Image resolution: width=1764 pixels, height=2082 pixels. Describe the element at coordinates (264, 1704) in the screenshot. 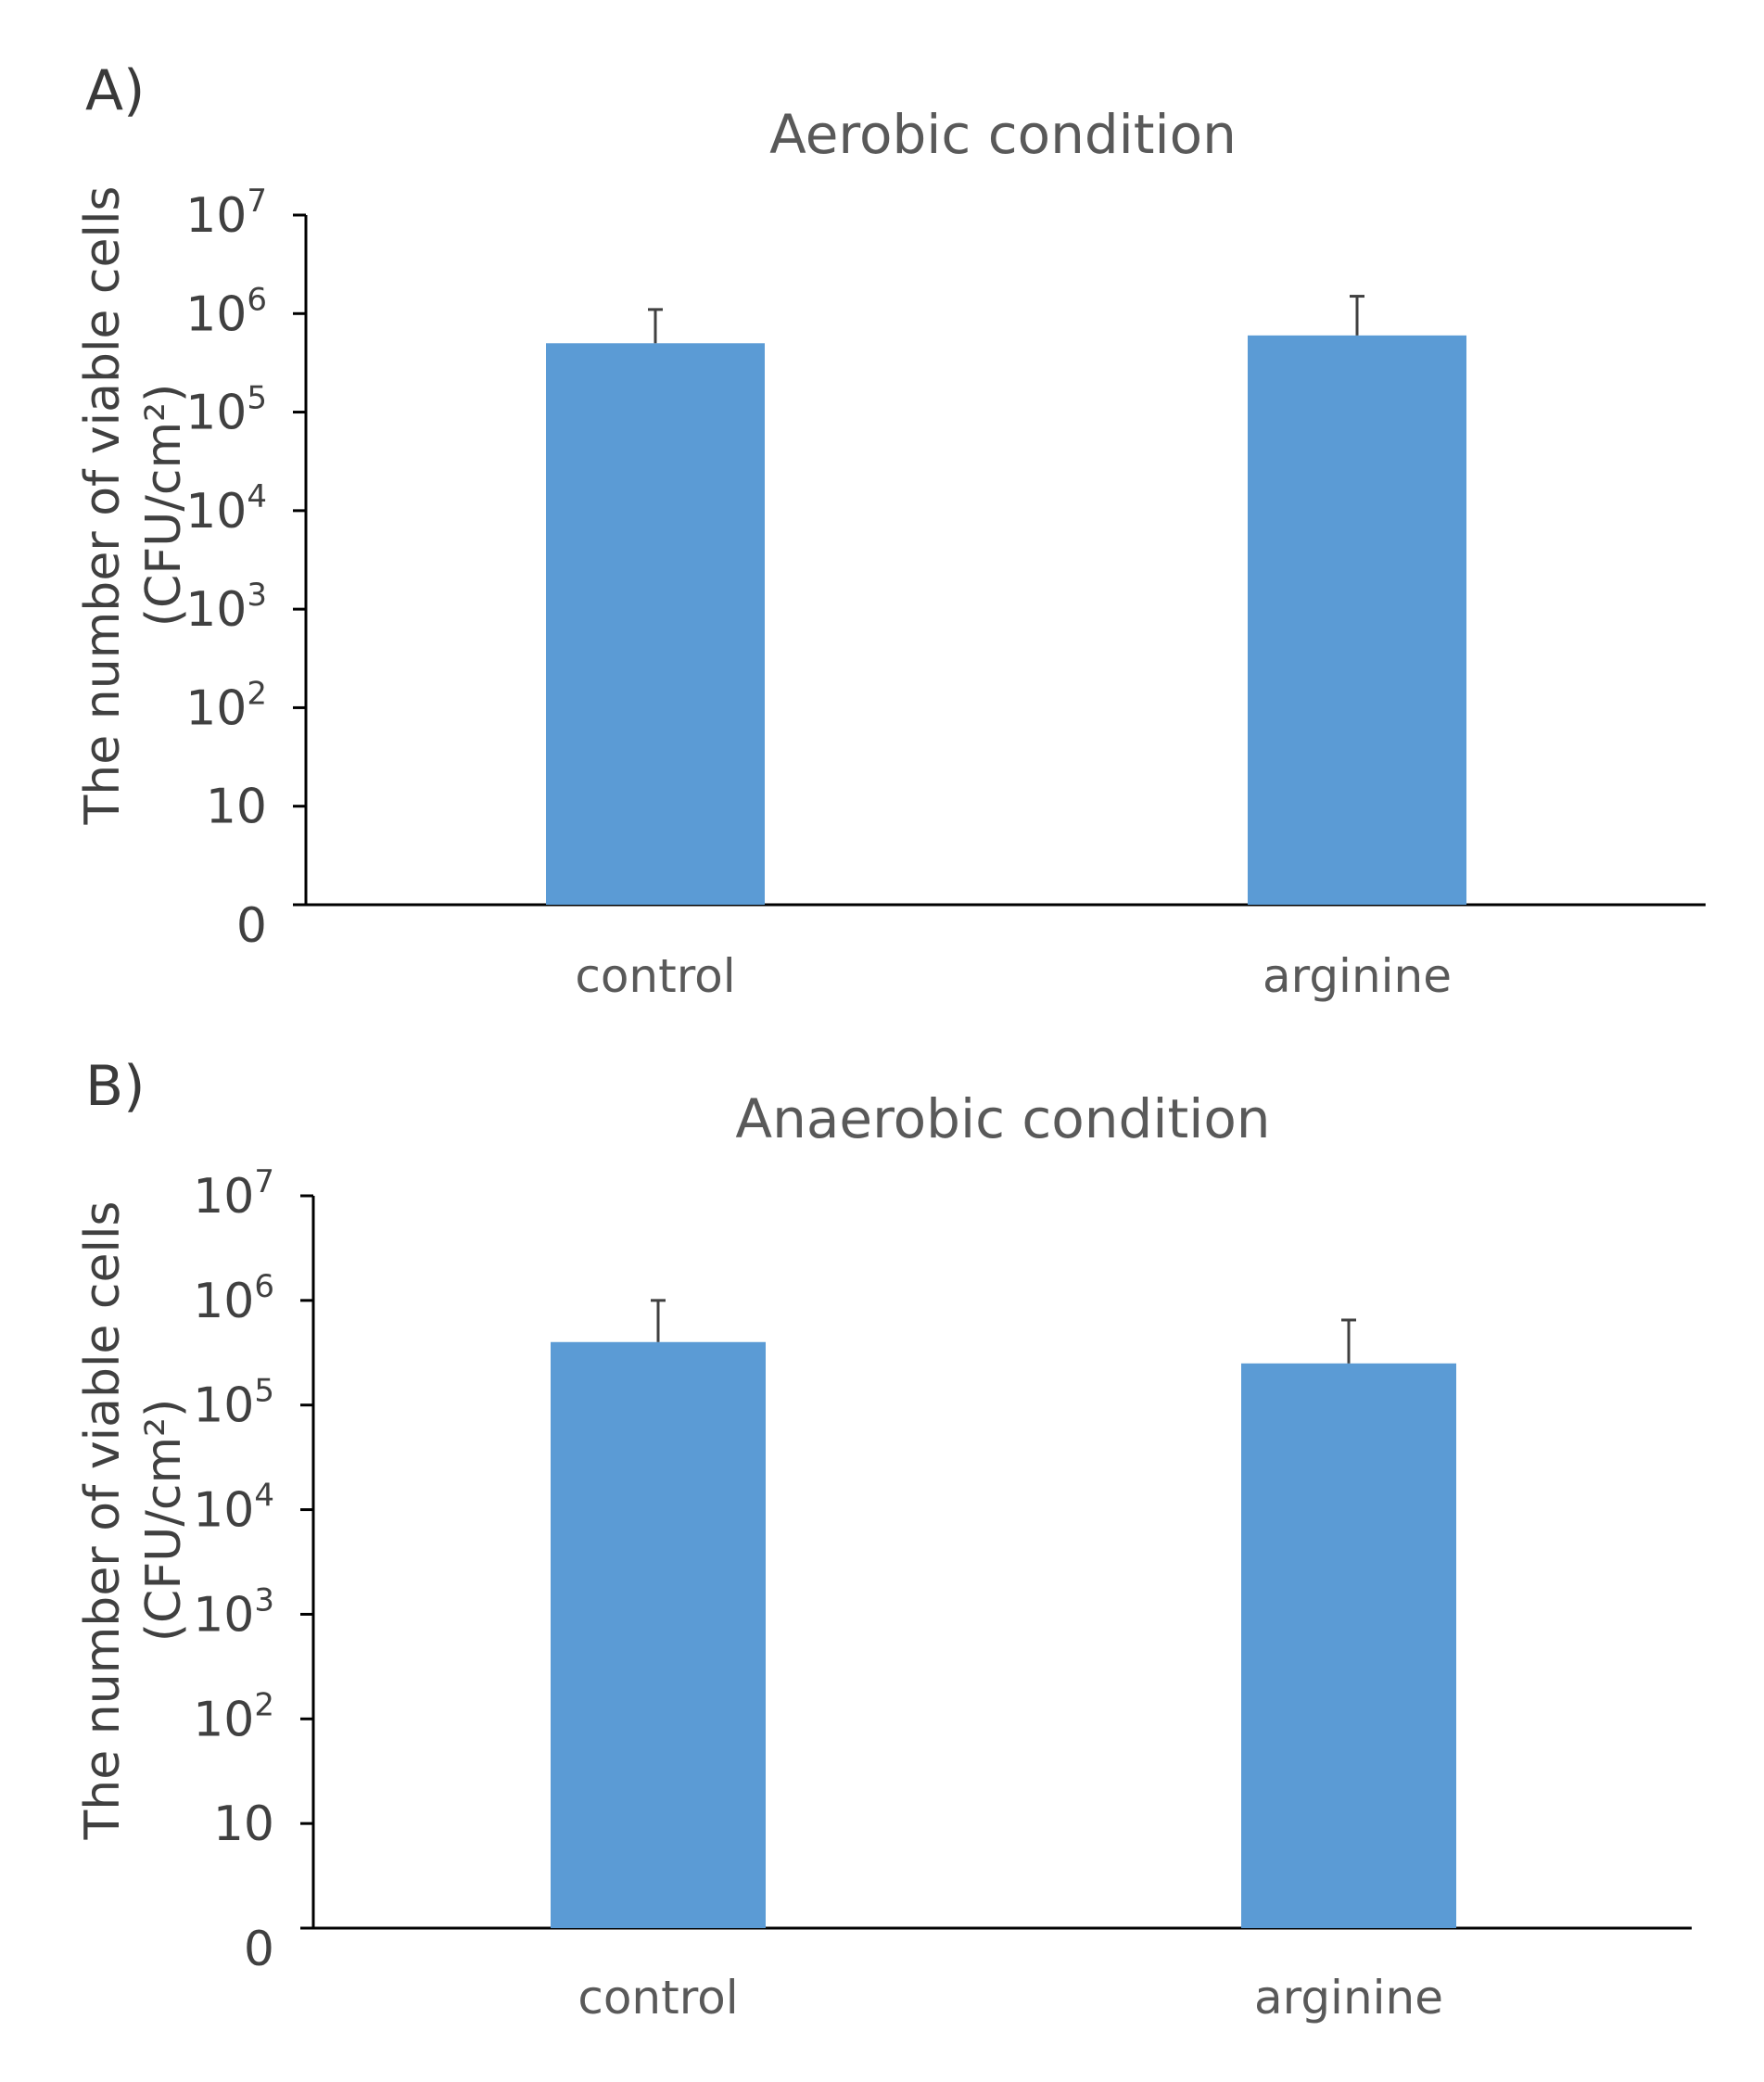

I see `y-tick-exponent-b-2: 2` at that location.